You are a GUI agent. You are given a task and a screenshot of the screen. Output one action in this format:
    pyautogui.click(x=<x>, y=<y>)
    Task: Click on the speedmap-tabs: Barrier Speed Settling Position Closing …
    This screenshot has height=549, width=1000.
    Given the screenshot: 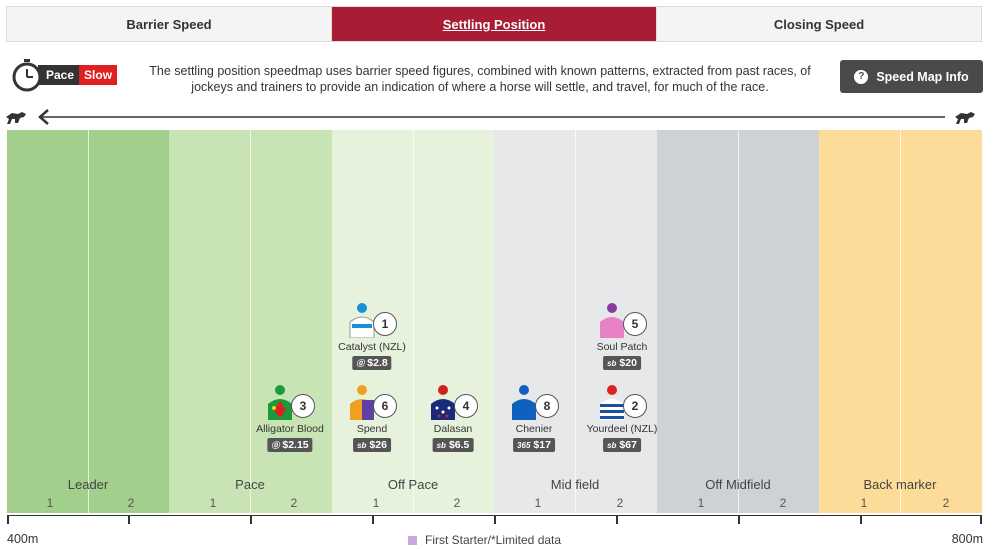 What is the action you would take?
    pyautogui.click(x=494, y=24)
    